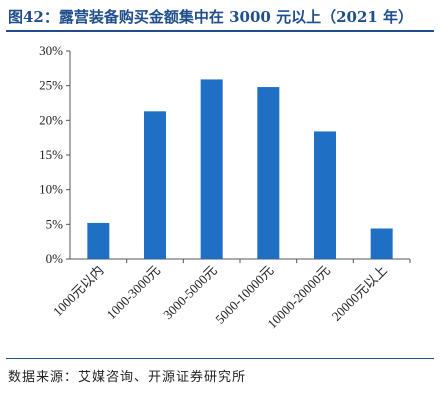 The height and width of the screenshot is (403, 440). Describe the element at coordinates (220, 358) in the screenshot. I see `source-divider` at that location.